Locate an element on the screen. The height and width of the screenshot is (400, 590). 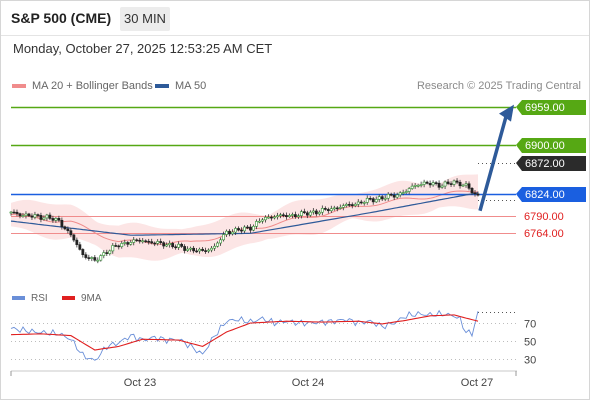
rsi-9ma-line is located at coordinates (244, 332).